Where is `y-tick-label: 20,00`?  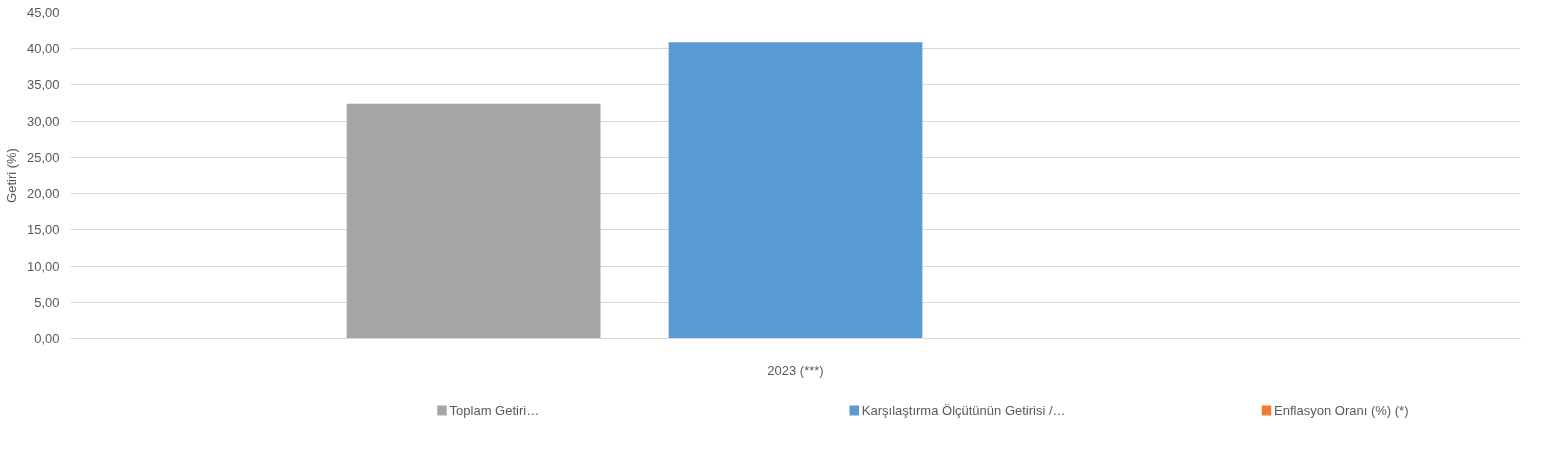 y-tick-label: 20,00 is located at coordinates (43, 194).